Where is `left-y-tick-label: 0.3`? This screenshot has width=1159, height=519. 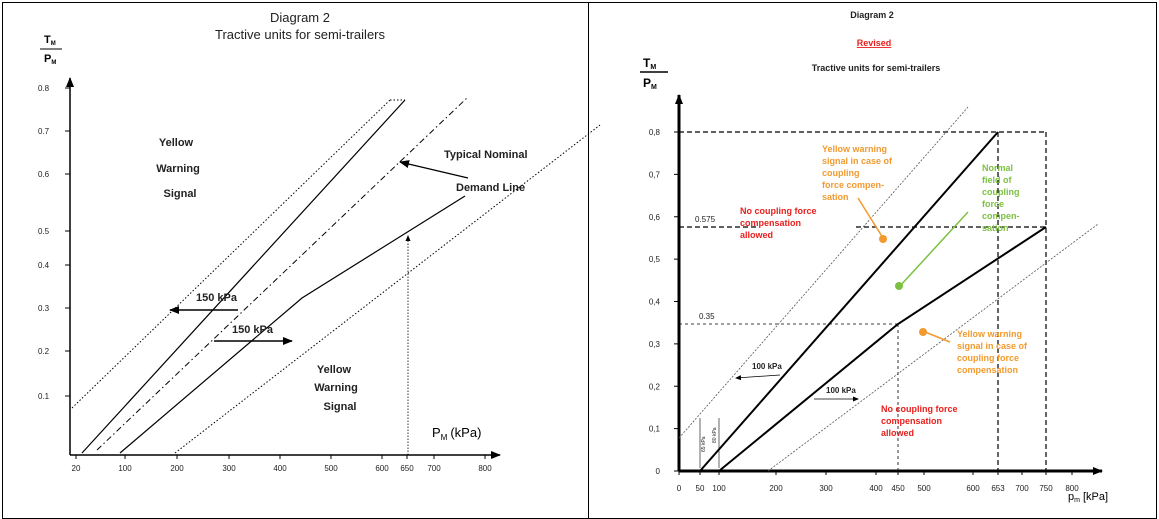
left-y-tick-label: 0.3 is located at coordinates (44, 308).